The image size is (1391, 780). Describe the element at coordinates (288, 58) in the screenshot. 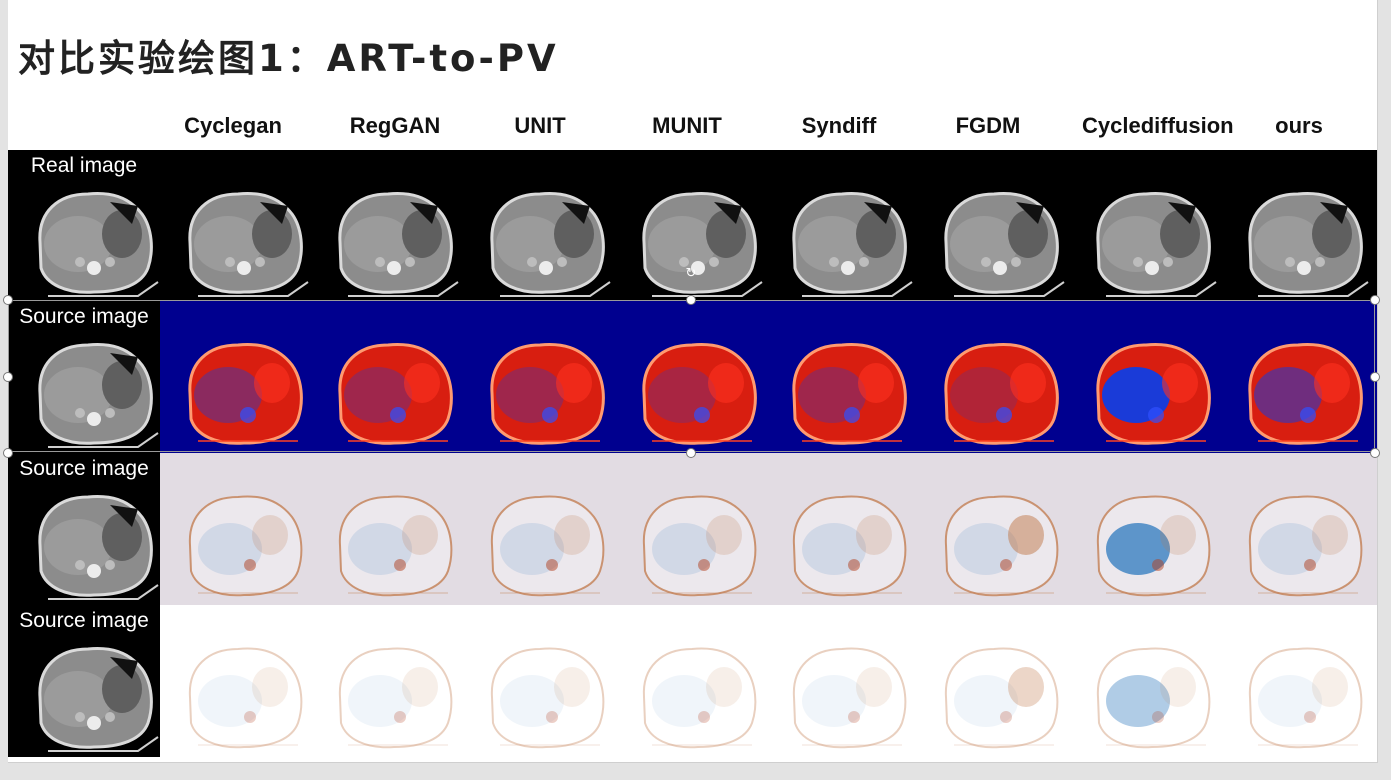

I see `slide-title: 对比实验绘图1：ART-to-PV` at that location.